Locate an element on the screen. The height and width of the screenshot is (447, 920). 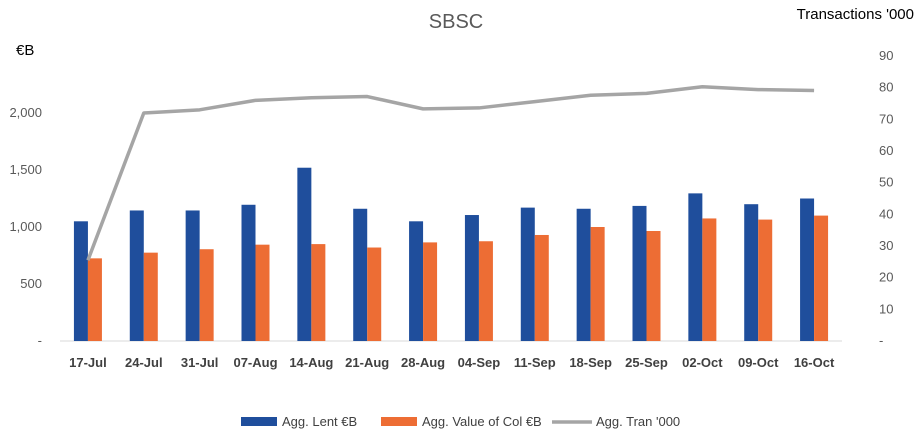
x-tick-label: 09-Oct is located at coordinates (758, 362).